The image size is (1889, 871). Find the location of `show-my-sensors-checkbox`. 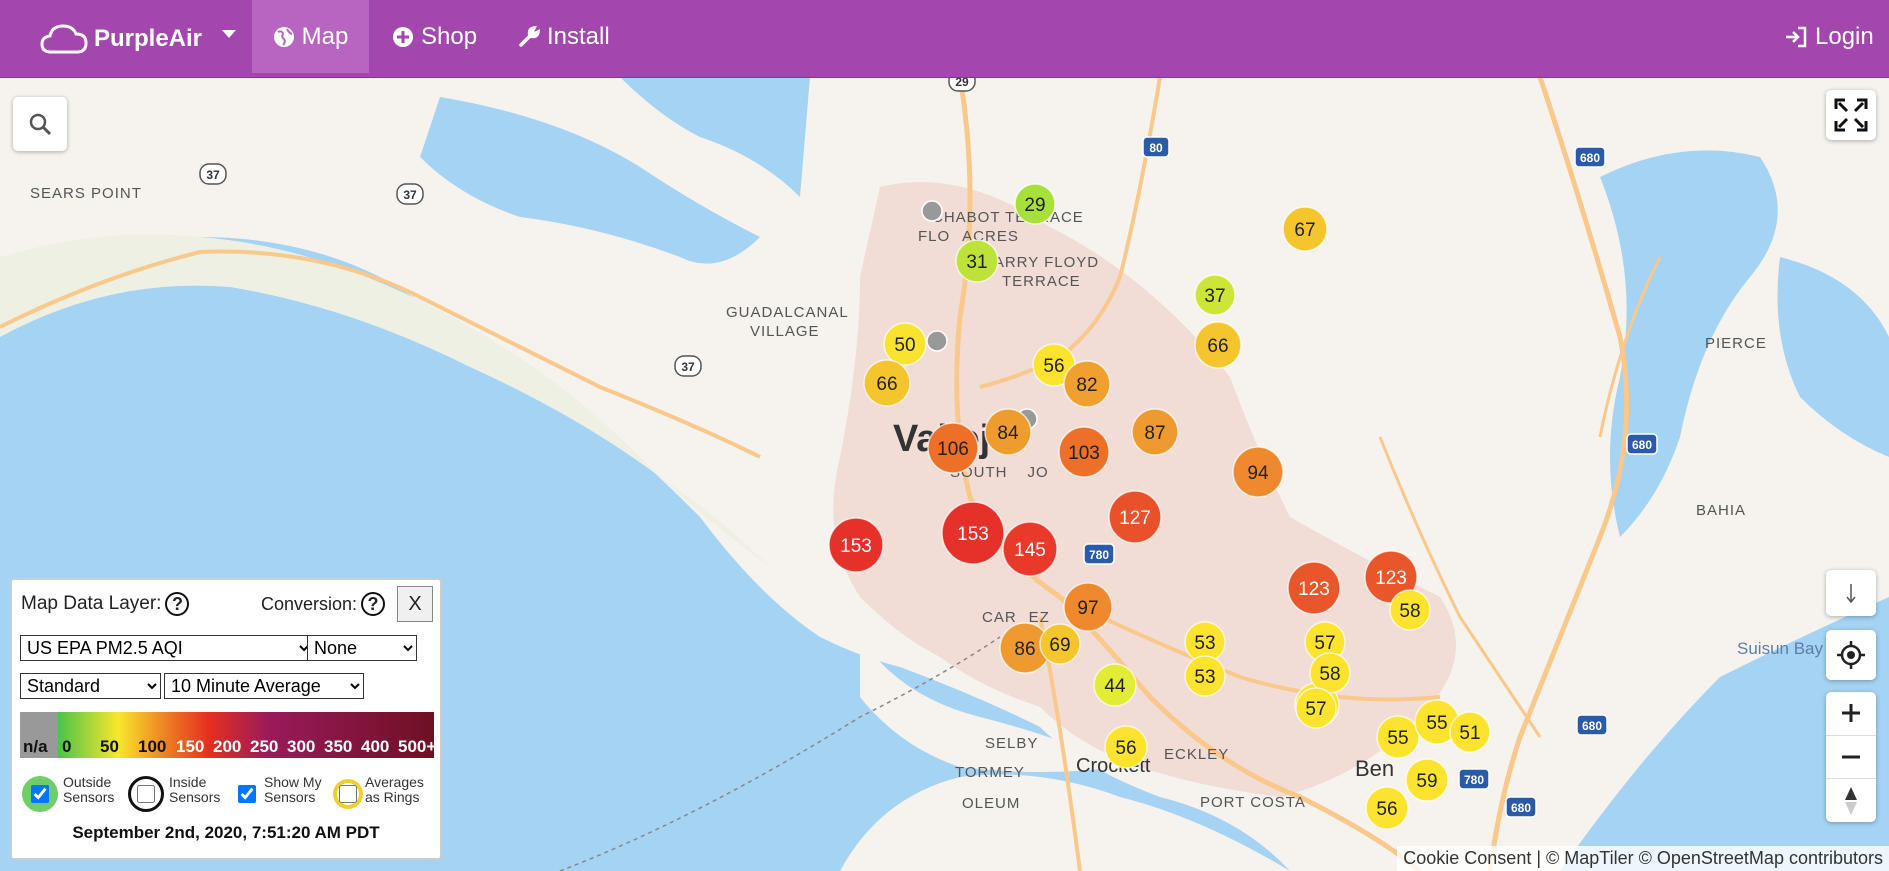

show-my-sensors-checkbox is located at coordinates (247, 794).